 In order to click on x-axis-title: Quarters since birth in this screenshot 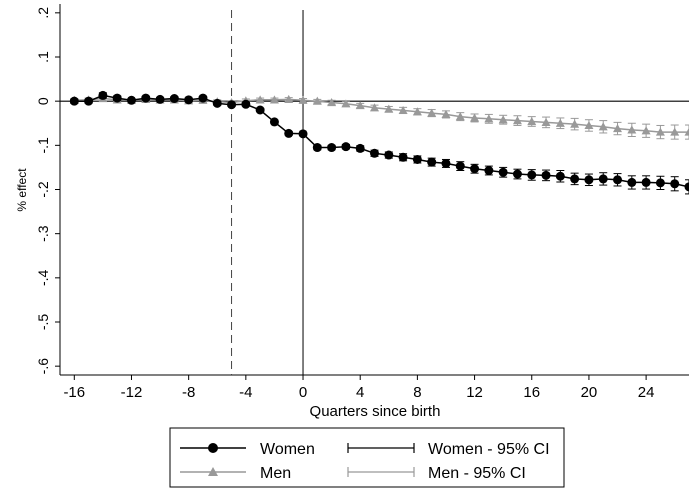, I will do `click(375, 411)`.